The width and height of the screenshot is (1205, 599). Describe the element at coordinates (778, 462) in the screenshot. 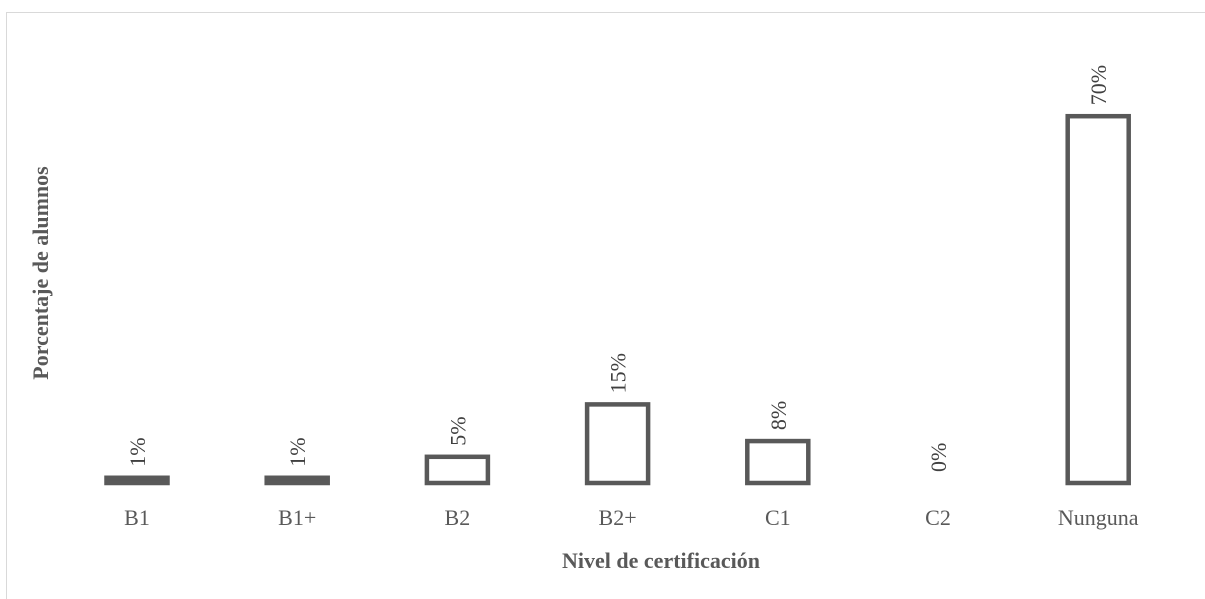

I see `bar-c1` at that location.